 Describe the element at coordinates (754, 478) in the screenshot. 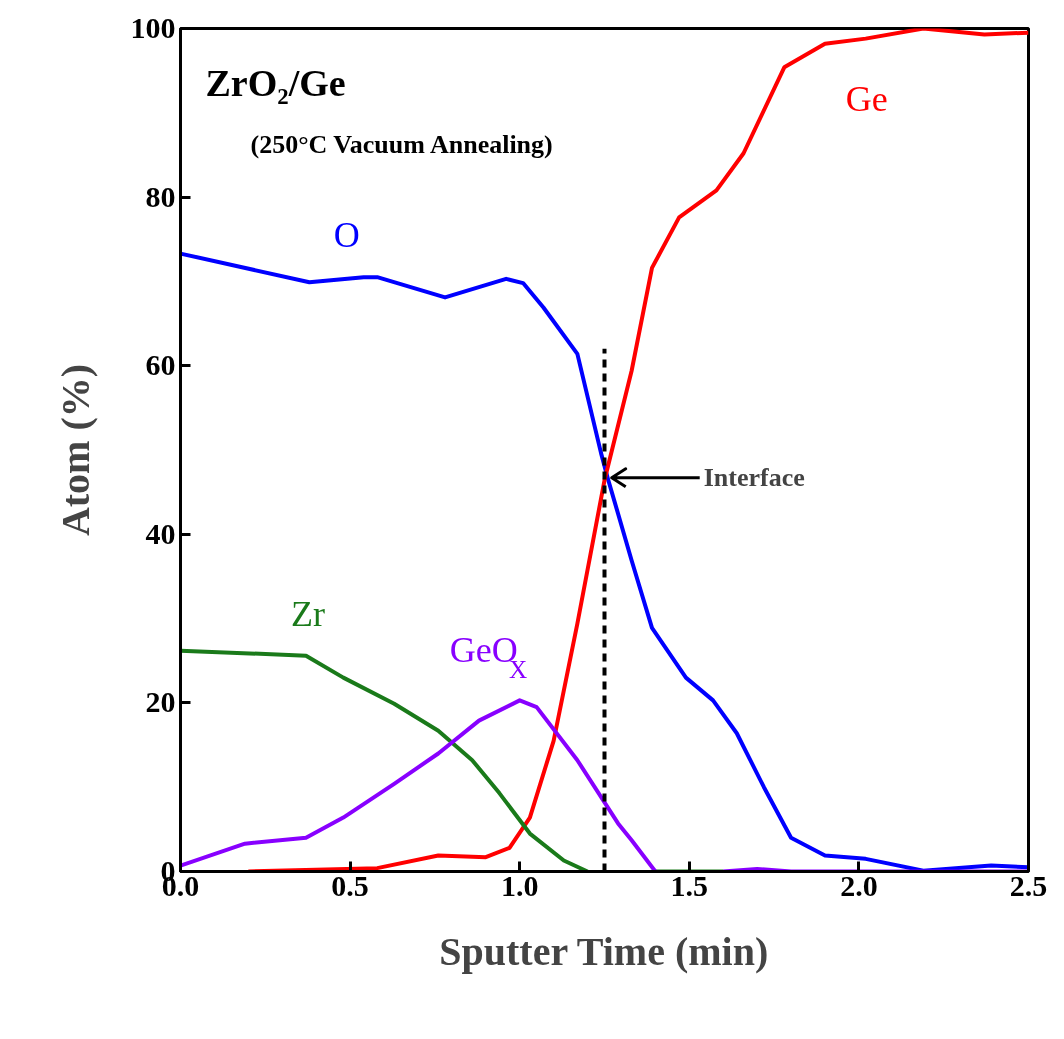

I see `annotation: Interface` at that location.